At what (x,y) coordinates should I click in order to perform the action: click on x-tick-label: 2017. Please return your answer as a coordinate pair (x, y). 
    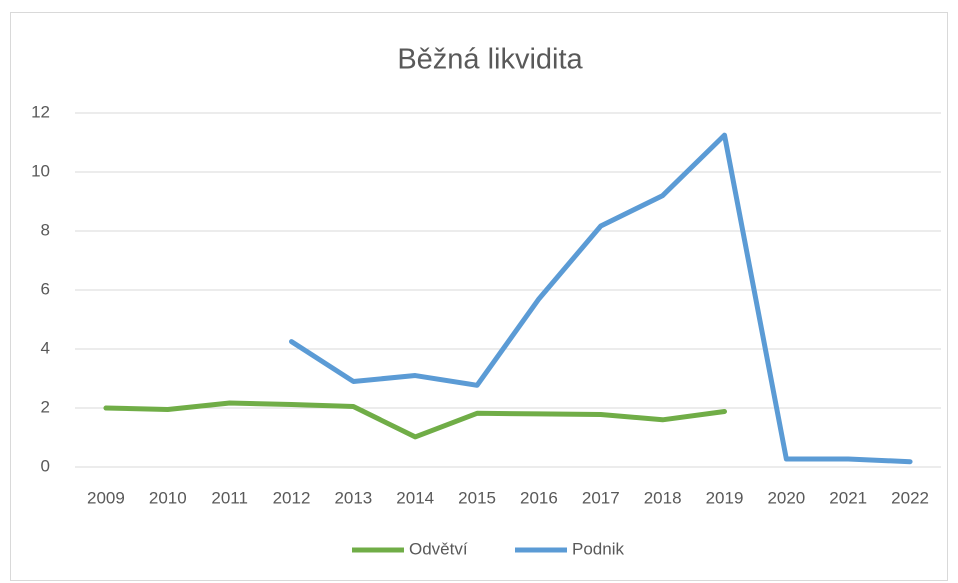
    Looking at the image, I should click on (601, 497).